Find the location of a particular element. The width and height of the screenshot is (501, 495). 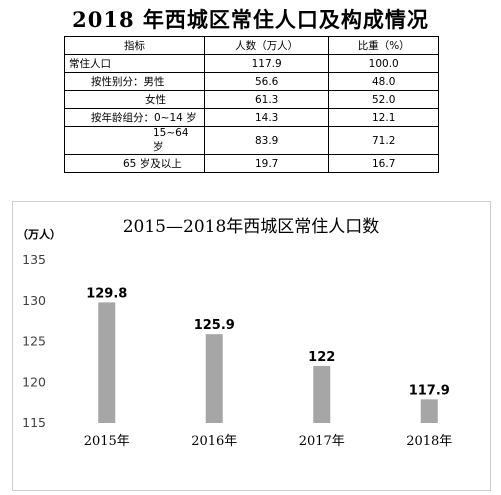

x-category-label: 2015年 is located at coordinates (107, 441).